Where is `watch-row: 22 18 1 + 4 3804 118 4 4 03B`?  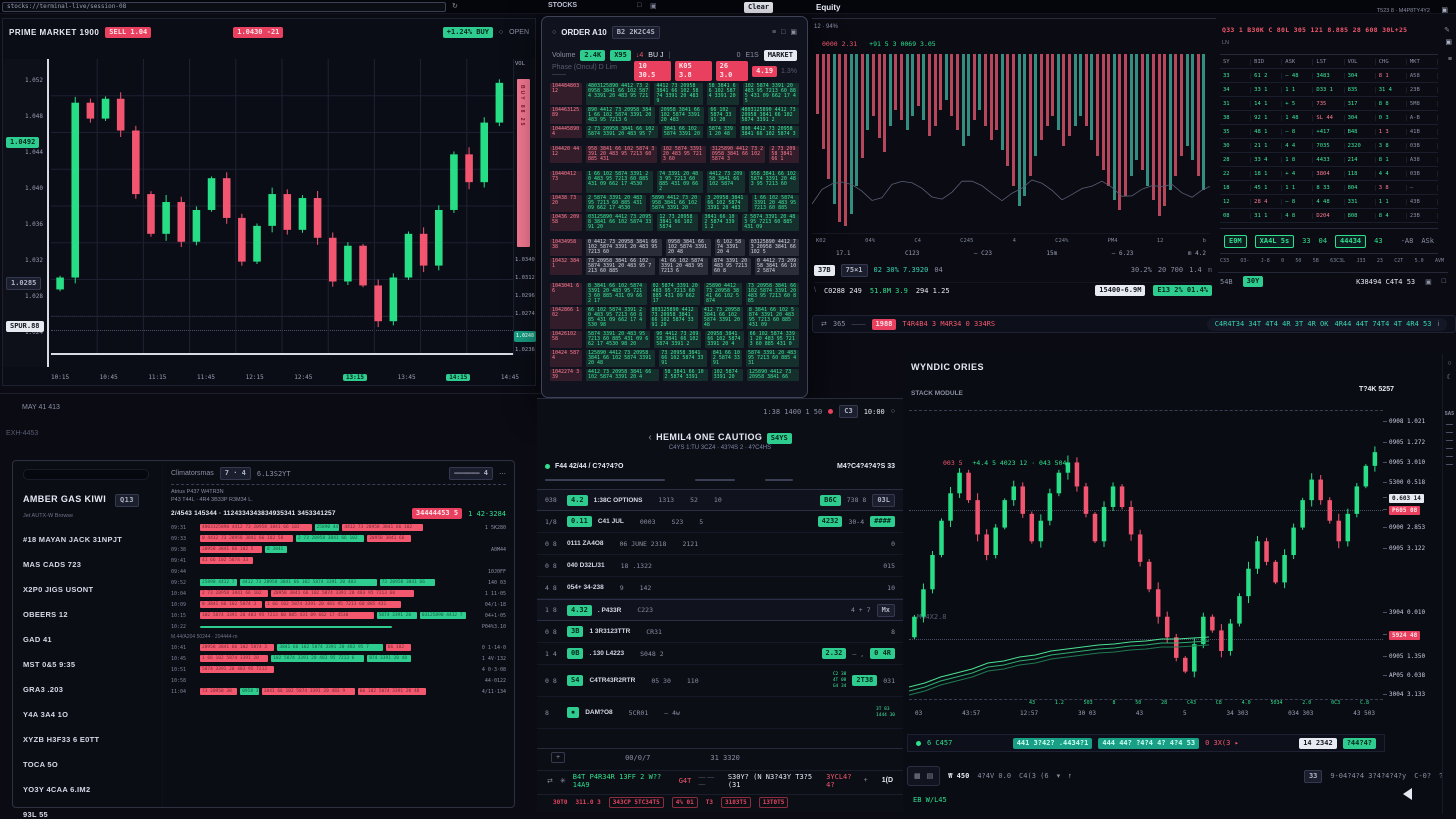 watch-row: 22 18 1 + 4 3804 118 4 4 03B is located at coordinates (1329, 174).